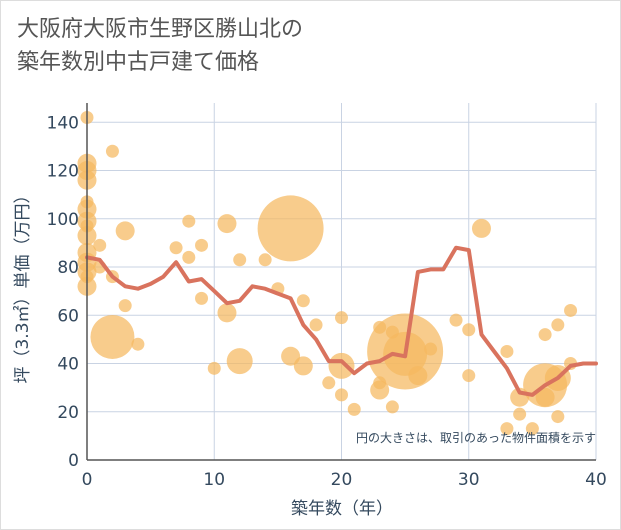  I want to click on y-tick-label: 40, so click(68, 365).